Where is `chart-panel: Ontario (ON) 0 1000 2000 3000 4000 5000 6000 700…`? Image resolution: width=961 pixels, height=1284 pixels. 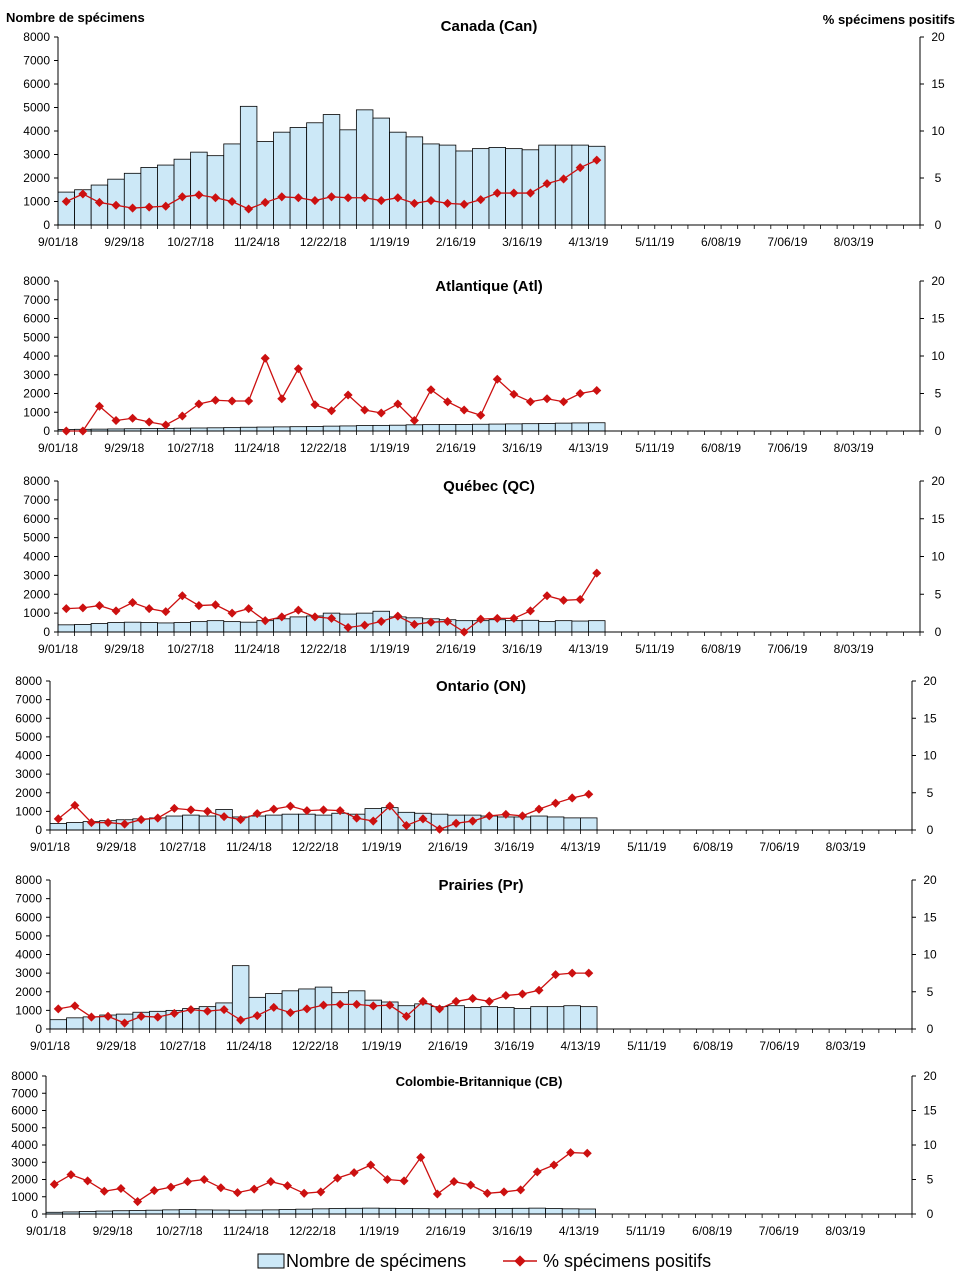 chart-panel: Ontario (ON) 0 1000 2000 3000 4000 5000 6000 700… is located at coordinates (476, 764).